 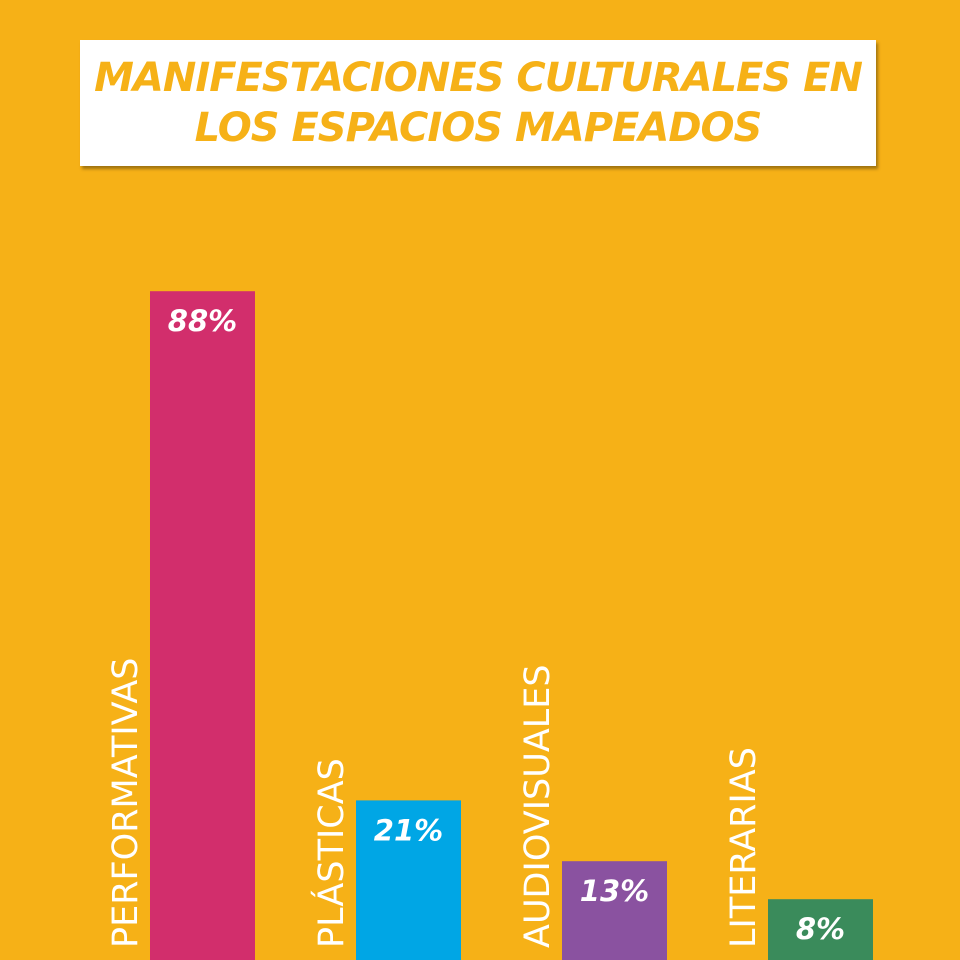 I want to click on bar-audiovisuales, so click(x=614, y=910).